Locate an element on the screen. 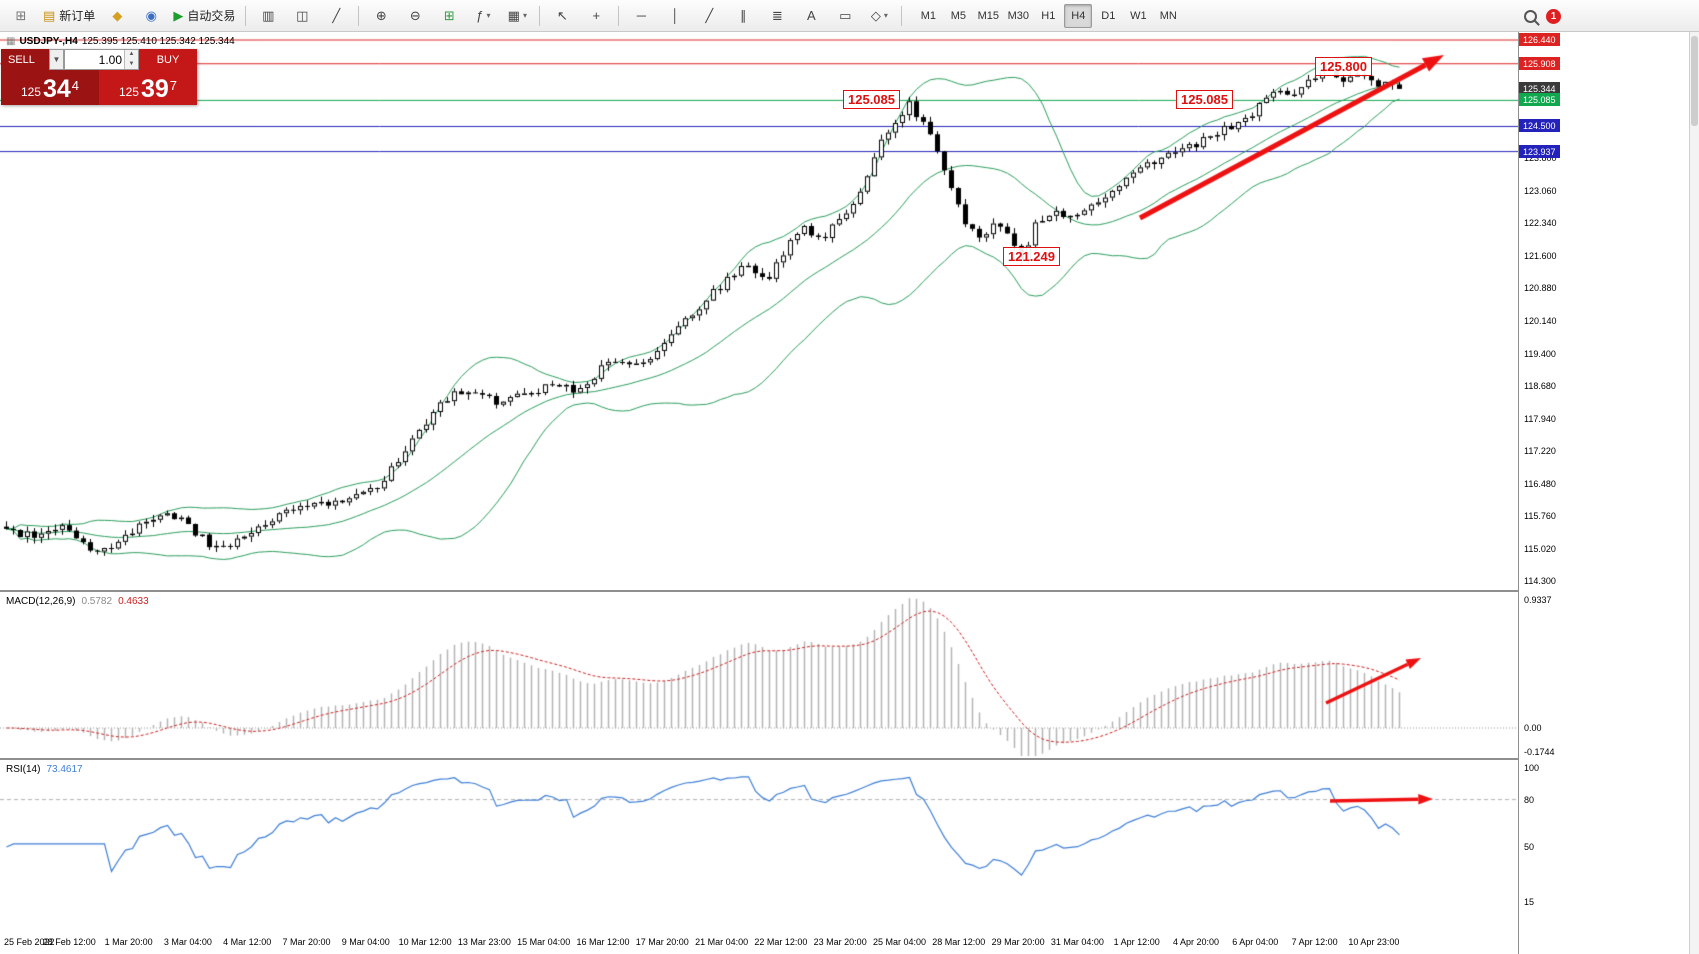  time-axis-label: 17 Mar 20:00 is located at coordinates (662, 942).